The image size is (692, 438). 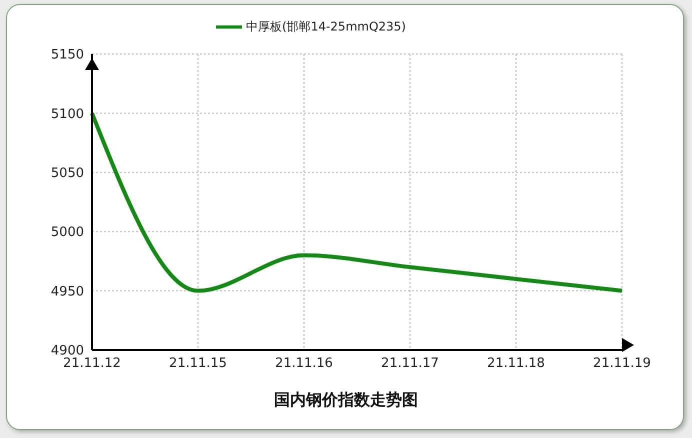 What do you see at coordinates (67, 292) in the screenshot?
I see `y-tick-label: 4950` at bounding box center [67, 292].